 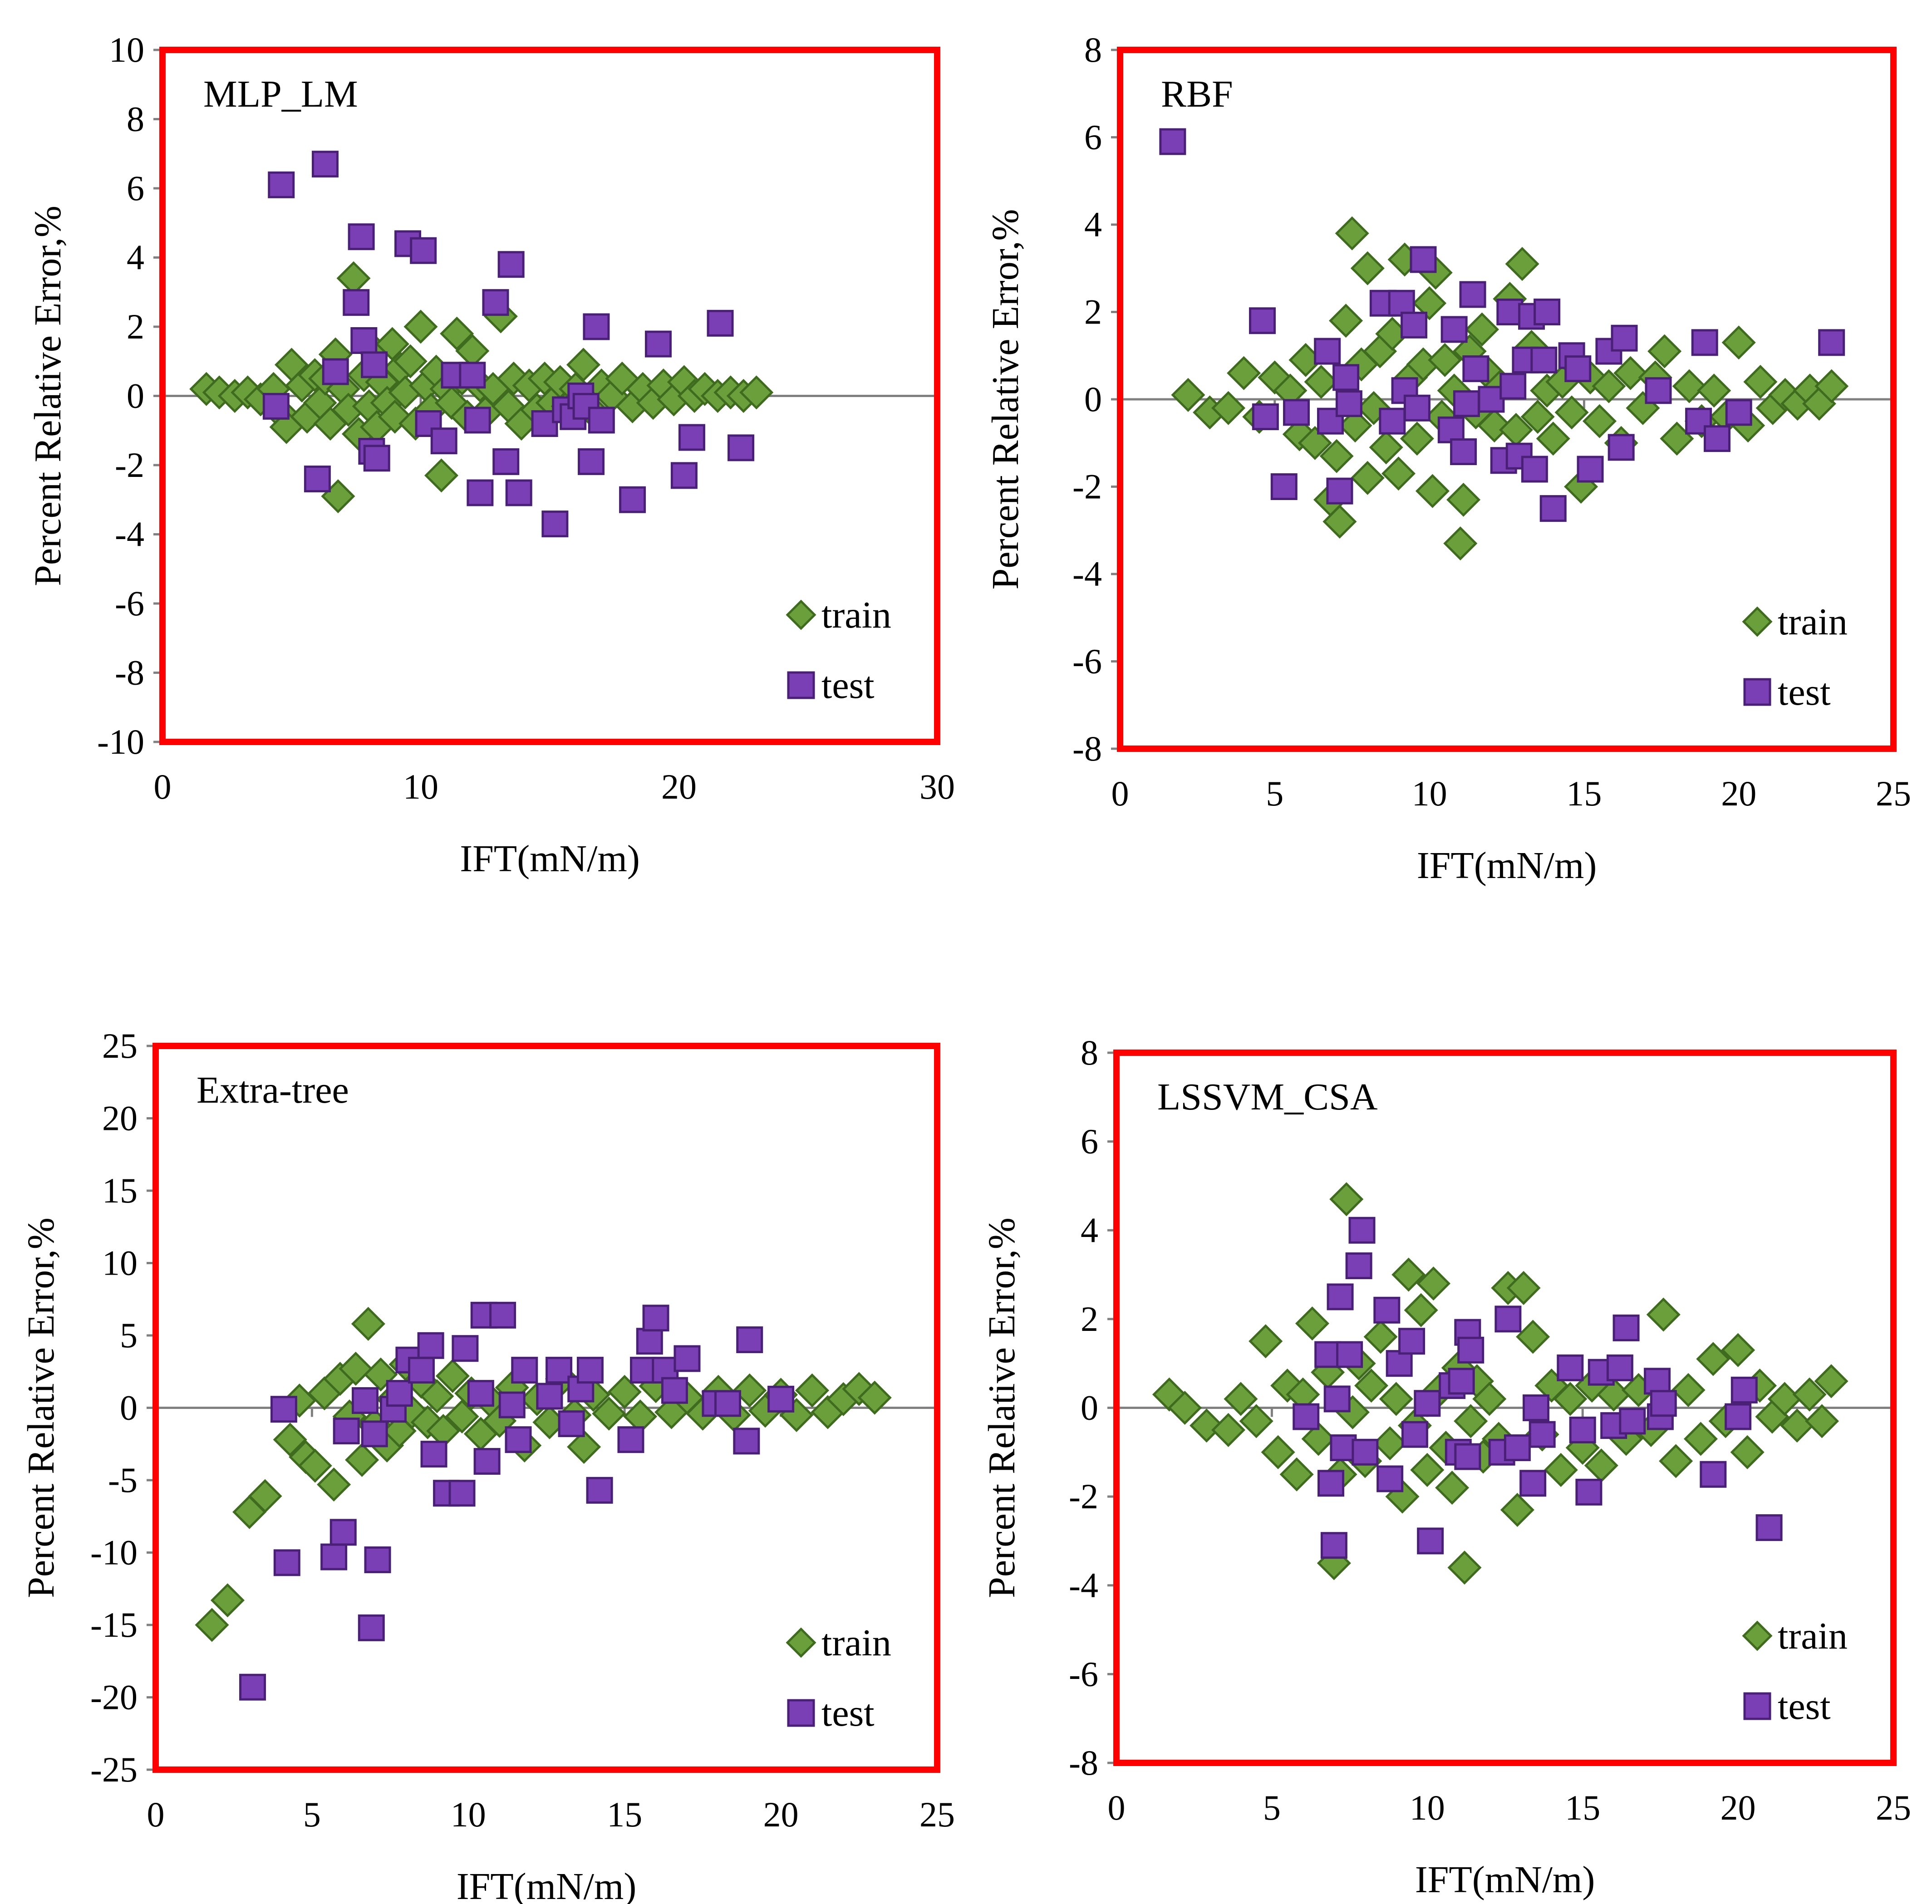 What do you see at coordinates (420, 787) in the screenshot?
I see `x-tick-label: 10` at bounding box center [420, 787].